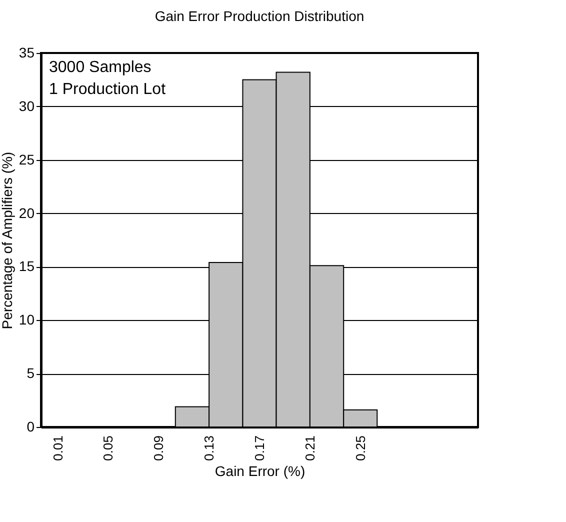 The height and width of the screenshot is (522, 566). What do you see at coordinates (310, 448) in the screenshot?
I see `x-tick-label: 0.21` at bounding box center [310, 448].